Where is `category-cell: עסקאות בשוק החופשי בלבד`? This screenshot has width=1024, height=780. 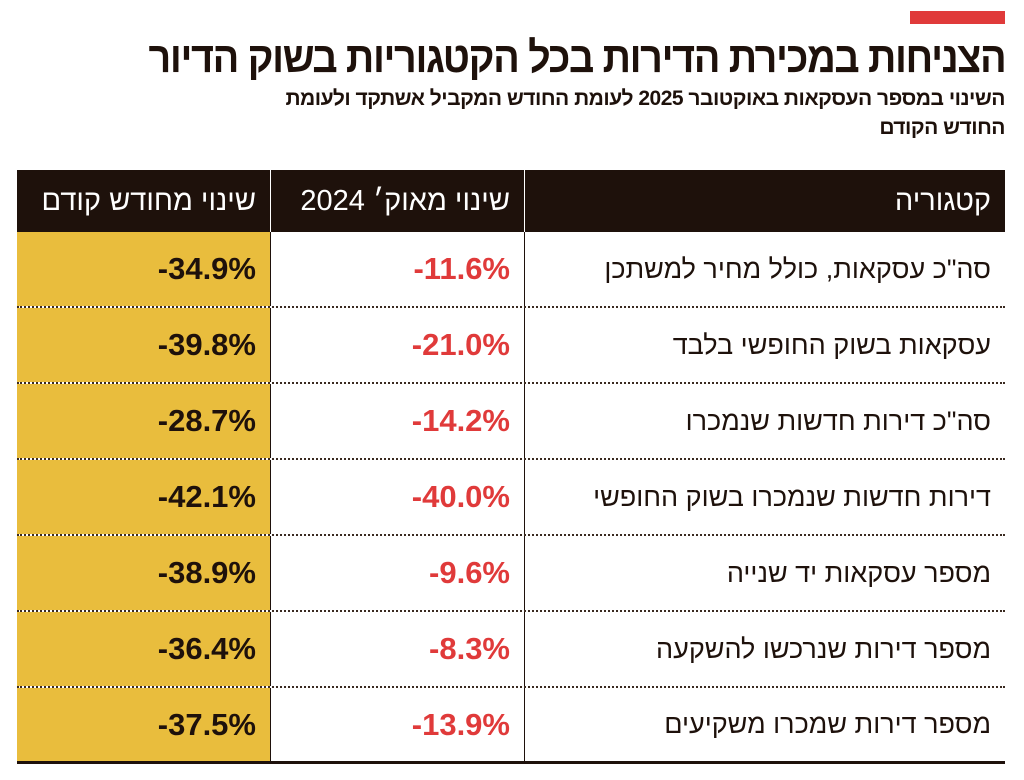 category-cell: עסקאות בשוק החופשי בלבד is located at coordinates (831, 344).